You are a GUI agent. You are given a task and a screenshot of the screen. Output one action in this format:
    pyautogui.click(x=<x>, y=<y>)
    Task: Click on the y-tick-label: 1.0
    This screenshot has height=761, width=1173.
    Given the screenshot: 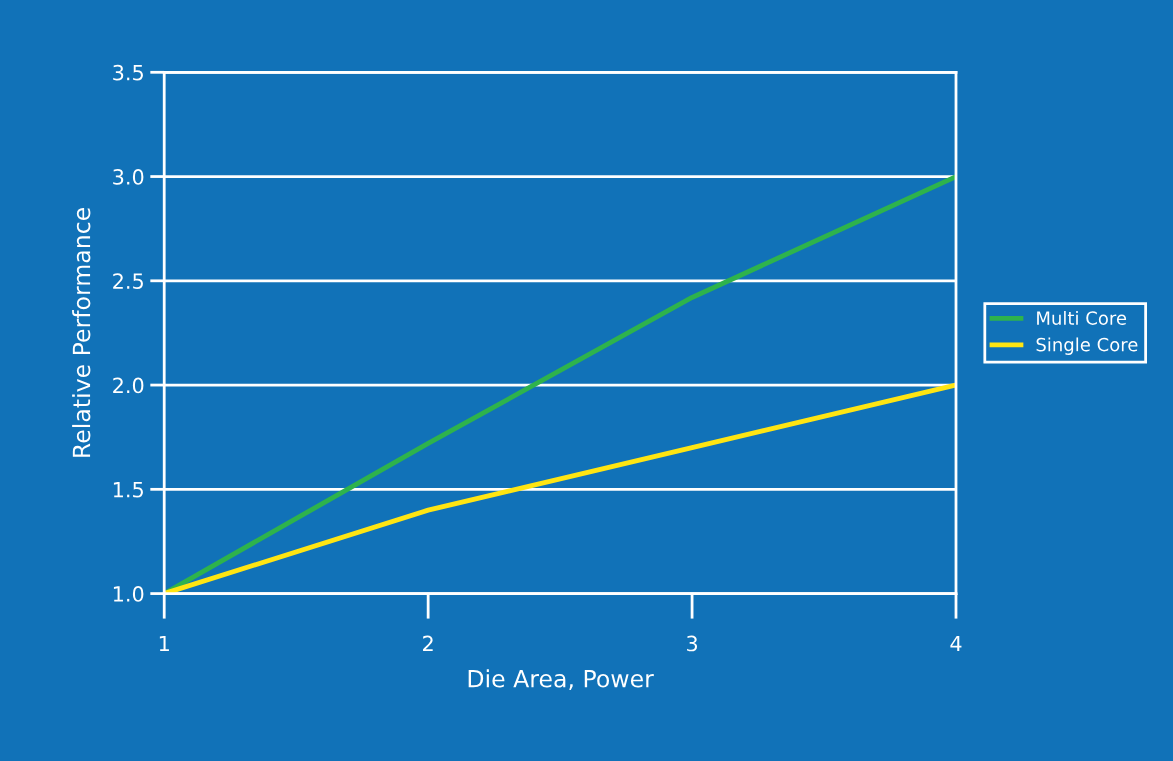 What is the action you would take?
    pyautogui.click(x=128, y=594)
    